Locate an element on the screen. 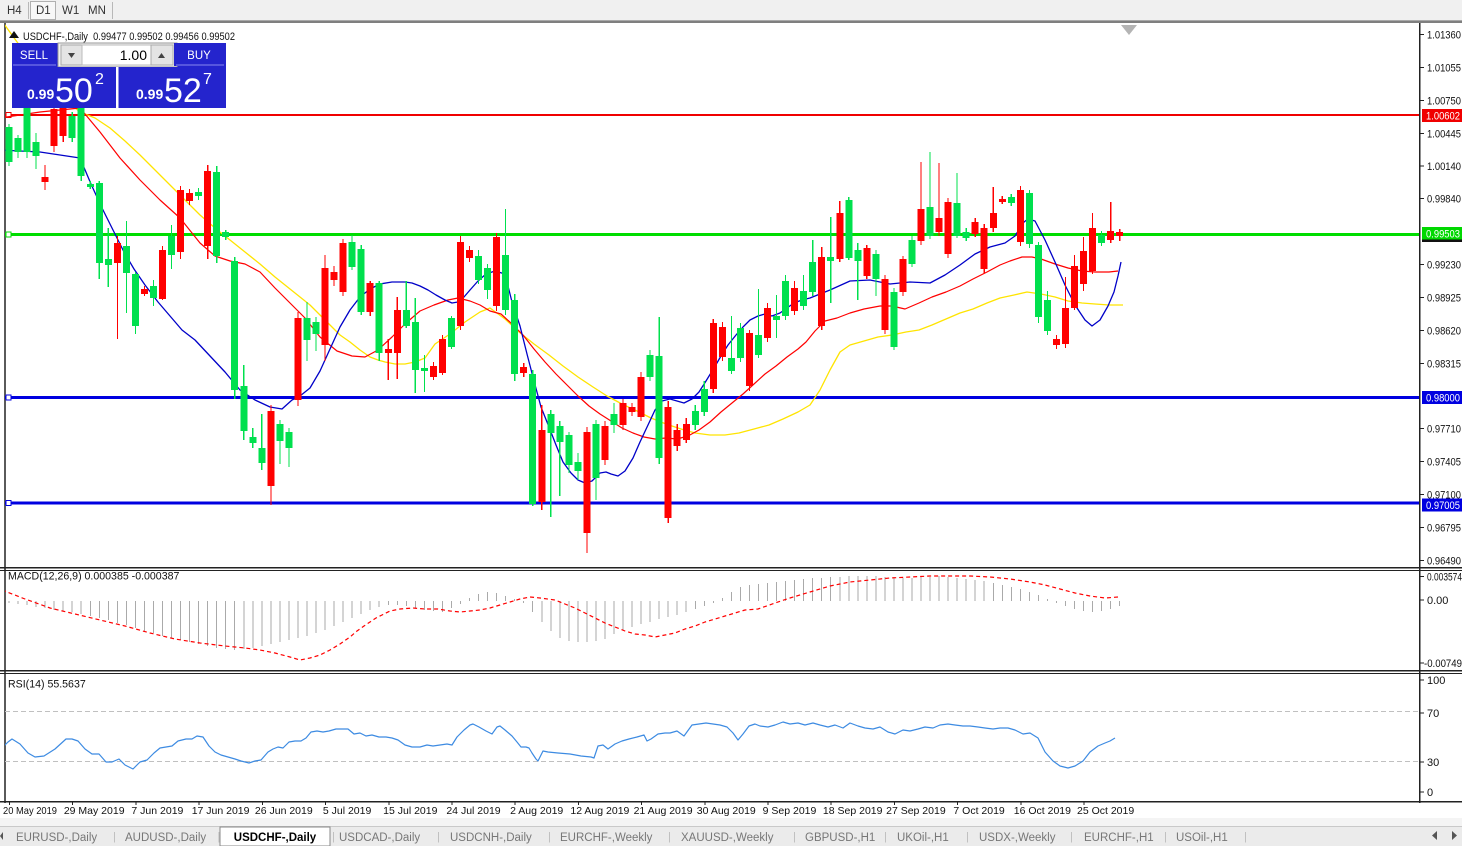 This screenshot has height=846, width=1462. svg-text: UKOil-,H1 is located at coordinates (923, 838).